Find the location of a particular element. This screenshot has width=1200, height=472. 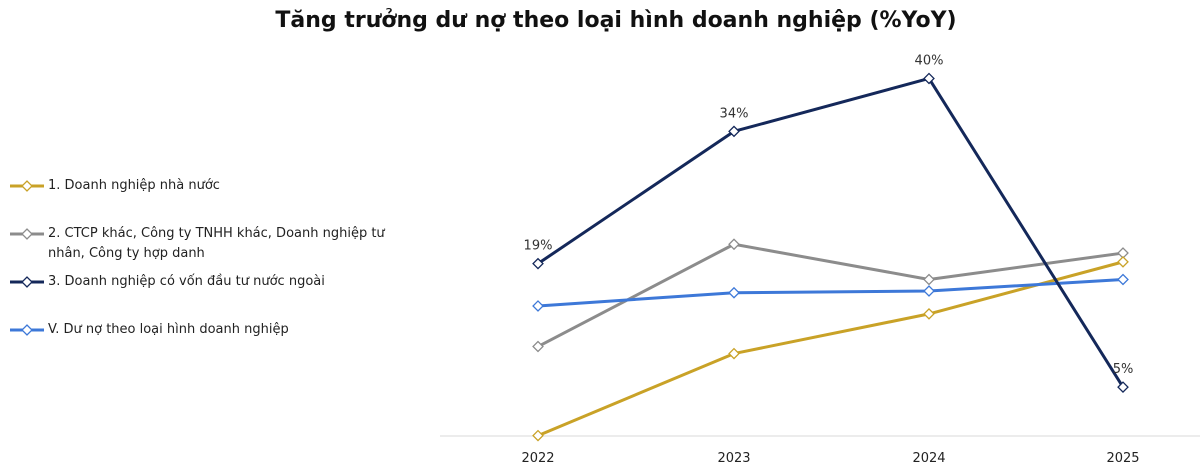

legend-item: 1. Doanh nghiệp nhà nước is located at coordinates (214, 186).